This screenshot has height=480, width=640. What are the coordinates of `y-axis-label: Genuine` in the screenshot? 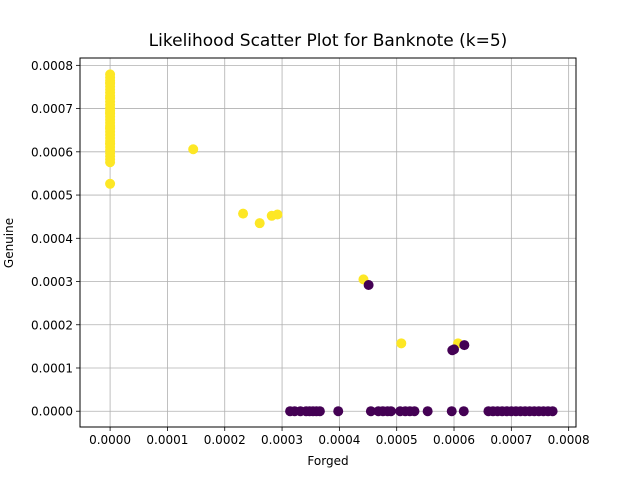 It's located at (9, 243).